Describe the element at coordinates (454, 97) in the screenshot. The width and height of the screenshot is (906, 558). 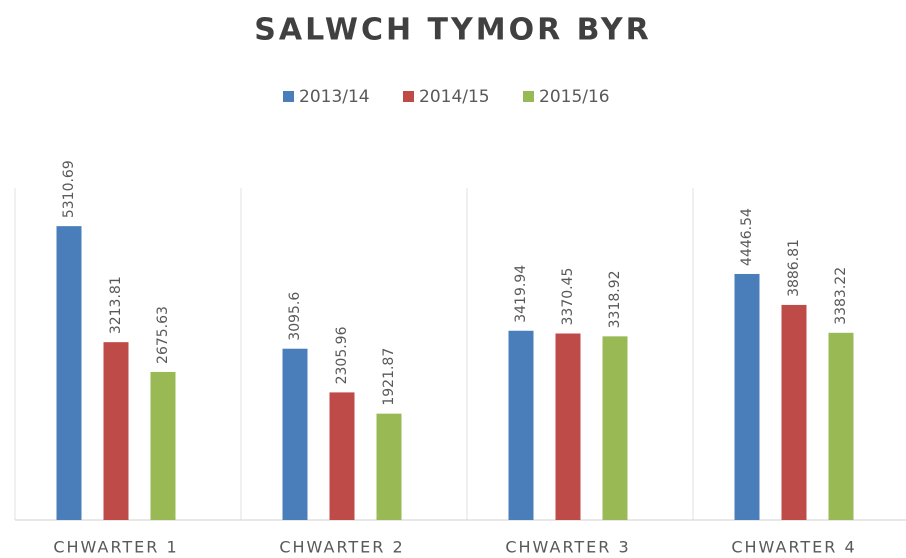
I see `legend-label: 2014/15` at that location.